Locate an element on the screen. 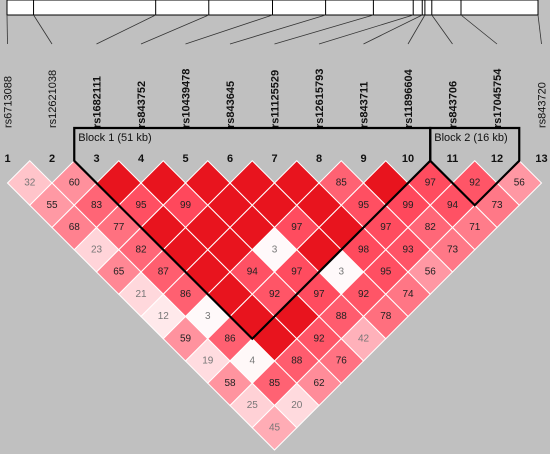 The width and height of the screenshot is (550, 454). ld-value: 71 is located at coordinates (475, 227).